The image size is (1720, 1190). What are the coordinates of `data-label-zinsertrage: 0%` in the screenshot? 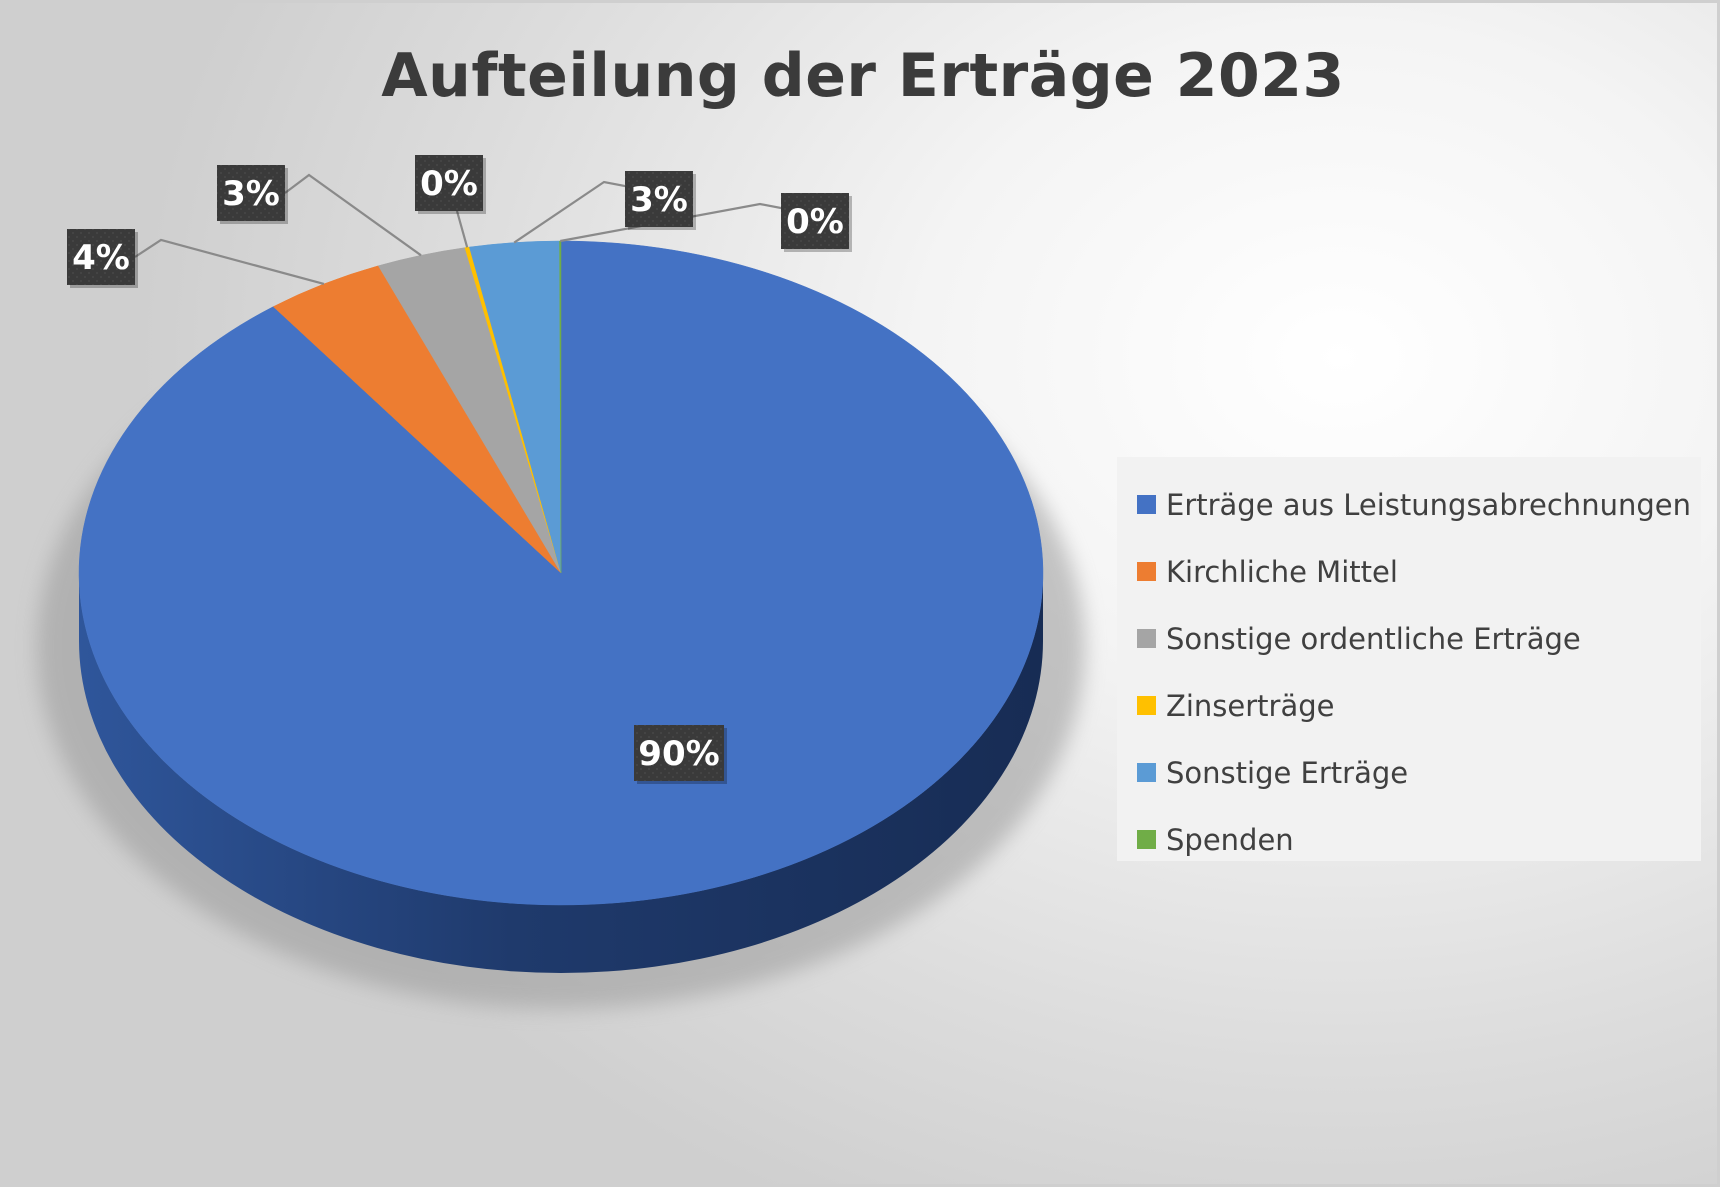 It's located at (449, 184).